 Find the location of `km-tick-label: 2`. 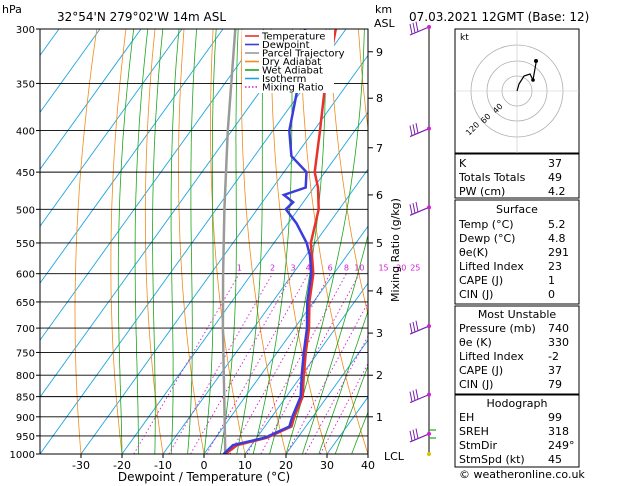

km-tick-label: 2 is located at coordinates (379, 375).